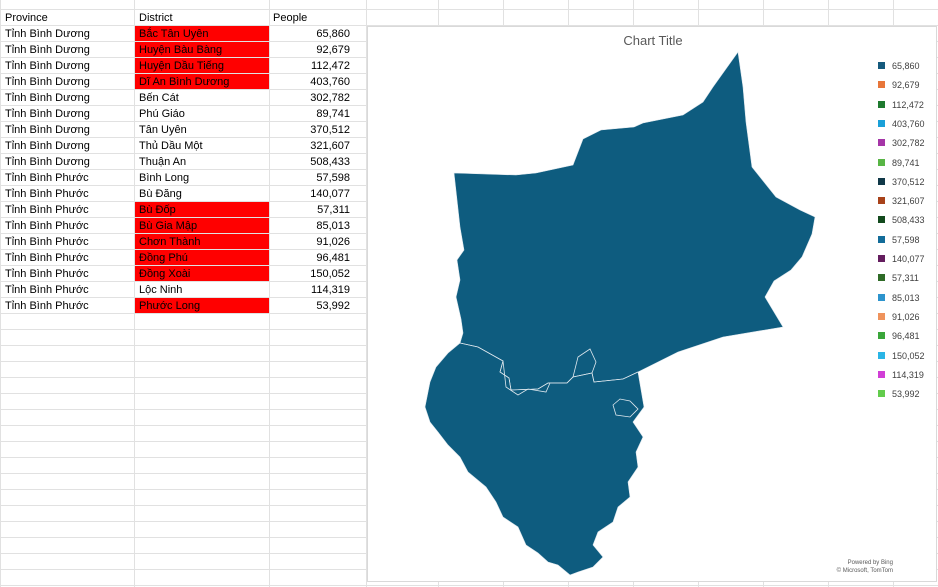  I want to click on cell-district: Đồng Phú, so click(202, 257).